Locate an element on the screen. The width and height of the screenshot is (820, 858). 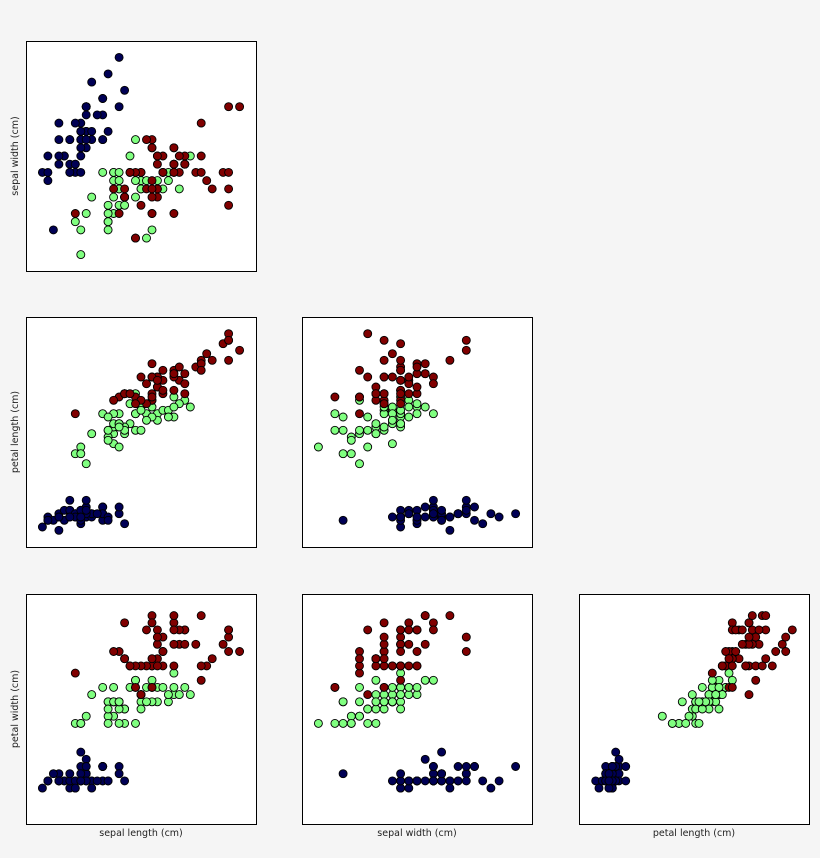
panel-sepal-width-vs-petal-width is located at coordinates (417, 709).